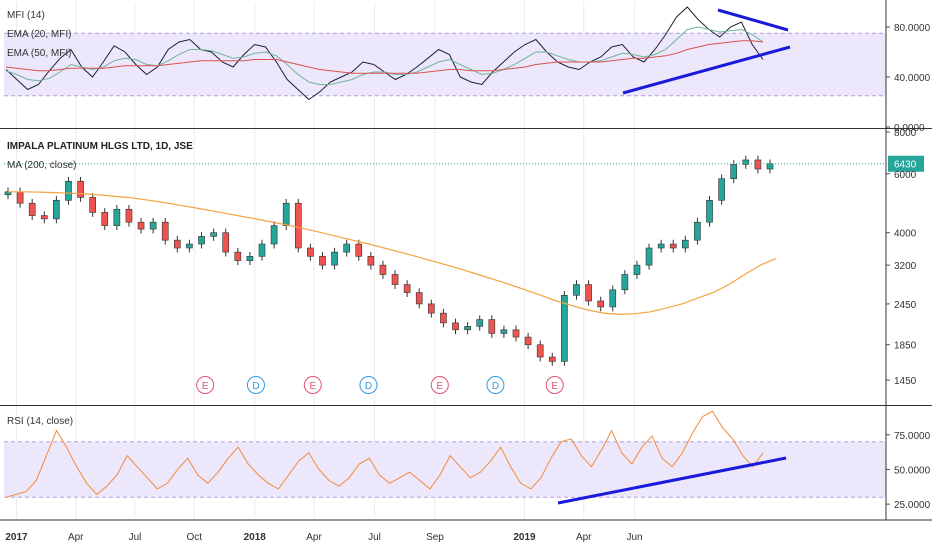  I want to click on series-line-ema-50-mfi, so click(384, 57).